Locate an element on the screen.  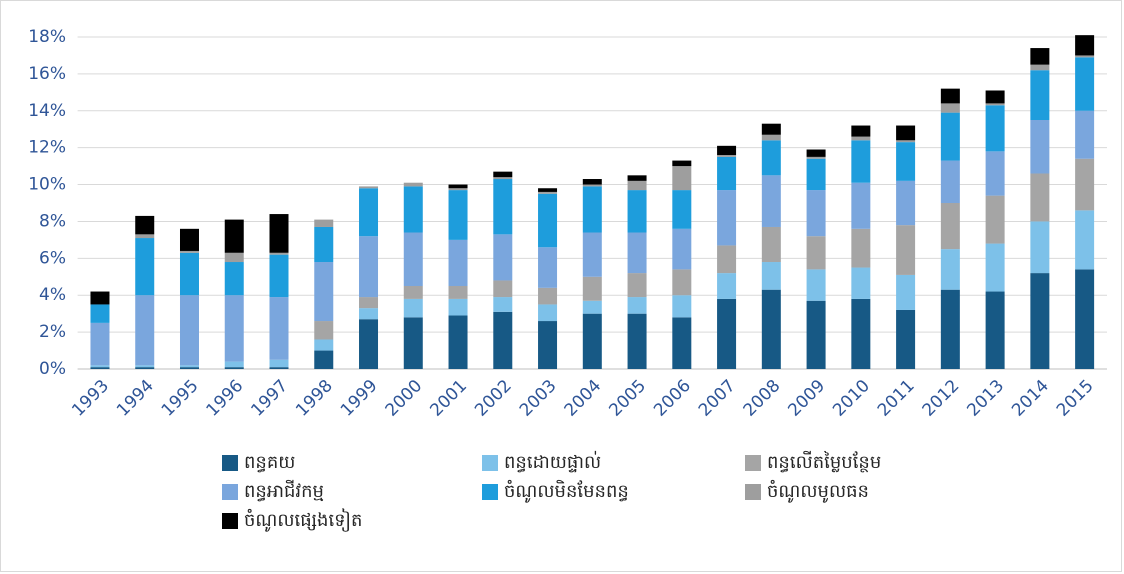
legend-label: ពន្ធដោយផ្ទាល់ is located at coordinates (552, 461).